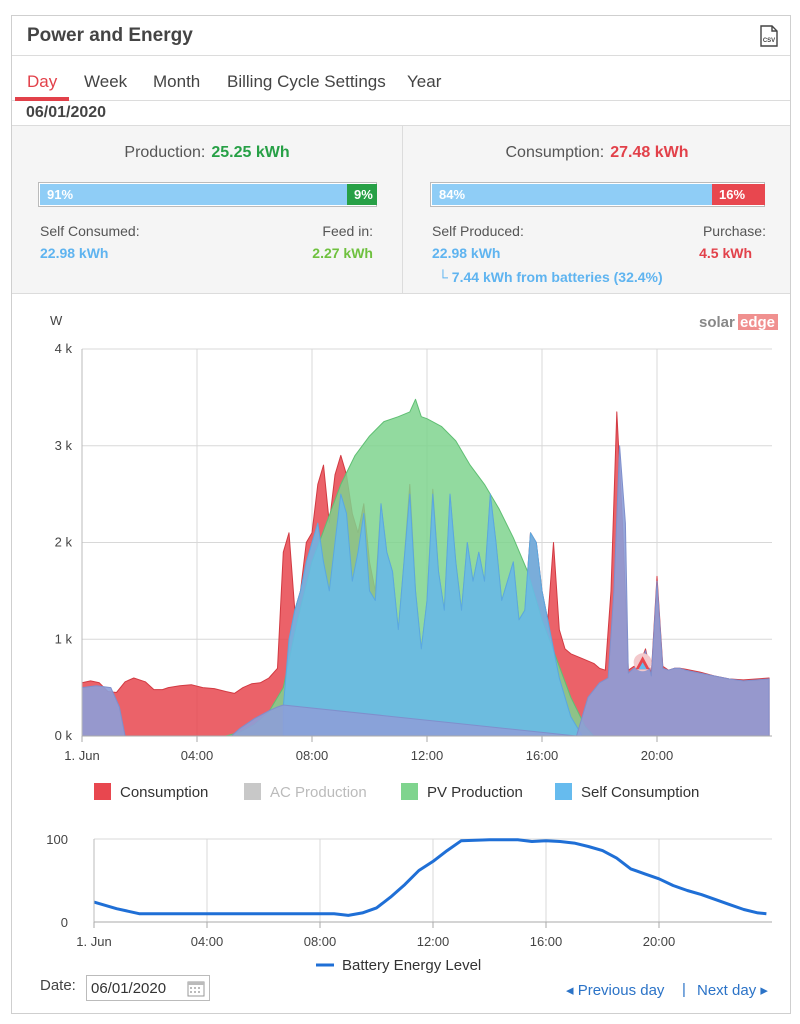 The image size is (800, 1024). Describe the element at coordinates (64, 638) in the screenshot. I see `y-tick-label: 1 k` at that location.